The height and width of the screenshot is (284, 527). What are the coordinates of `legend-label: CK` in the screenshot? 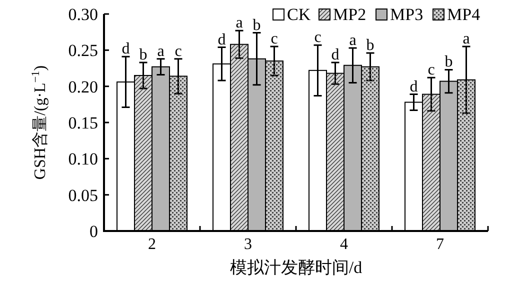 It's located at (299, 14).